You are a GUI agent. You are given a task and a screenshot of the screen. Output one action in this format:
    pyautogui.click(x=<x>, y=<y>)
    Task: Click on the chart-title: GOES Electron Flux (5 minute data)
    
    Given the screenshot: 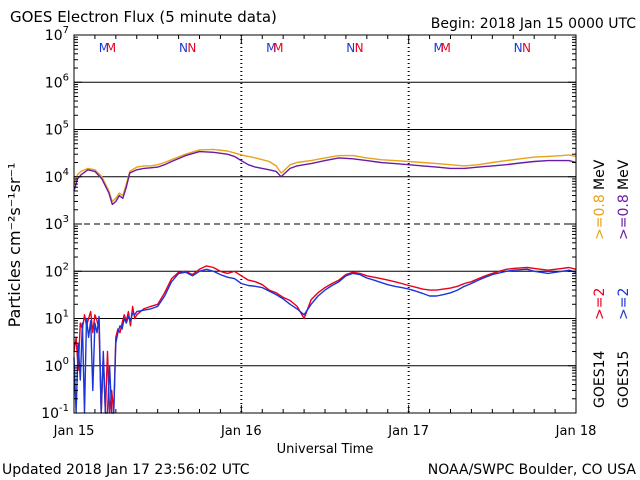 What is the action you would take?
    pyautogui.click(x=143, y=17)
    